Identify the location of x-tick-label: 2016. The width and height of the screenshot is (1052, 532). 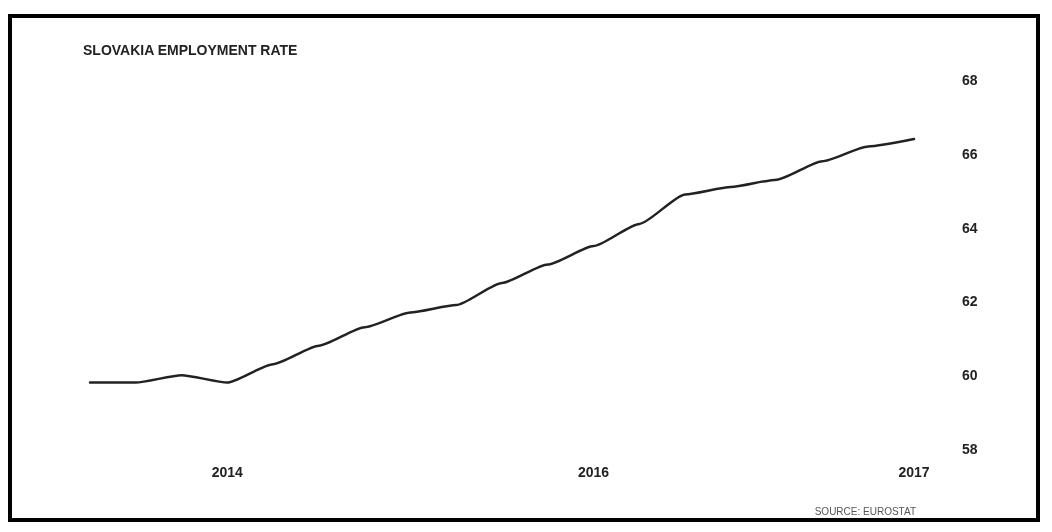
(593, 472).